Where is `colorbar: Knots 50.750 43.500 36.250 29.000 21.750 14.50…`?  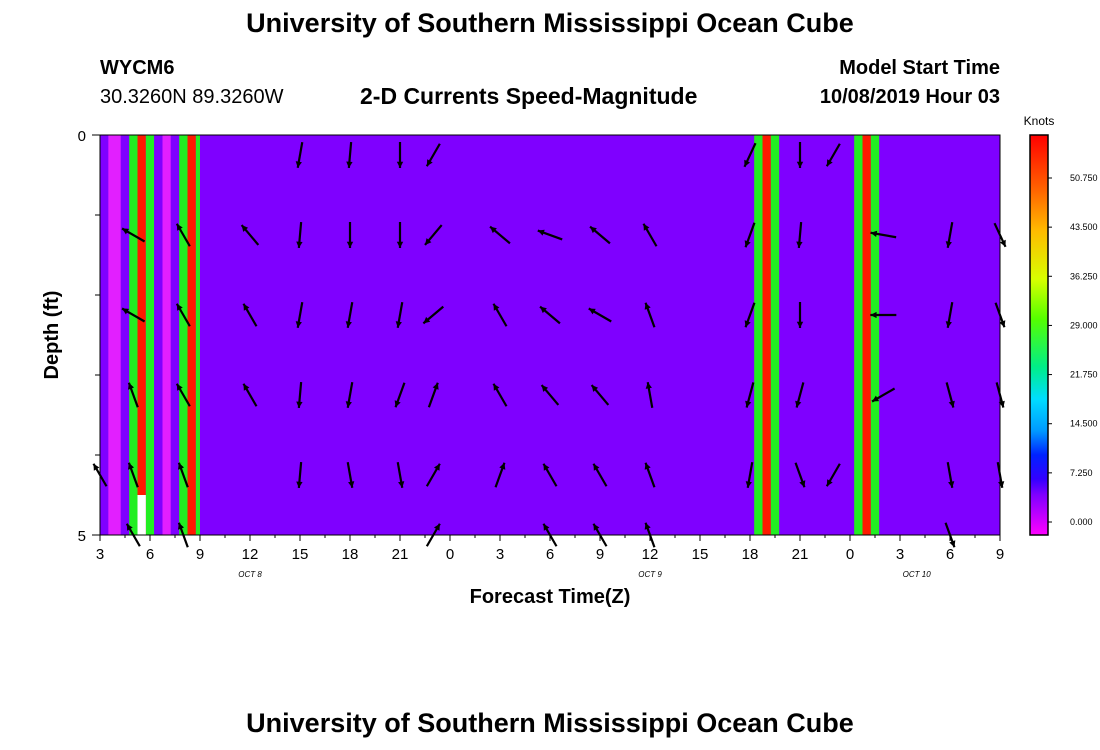
colorbar: Knots 50.750 43.500 36.250 29.000 21.750 14.50… is located at coordinates (1061, 325).